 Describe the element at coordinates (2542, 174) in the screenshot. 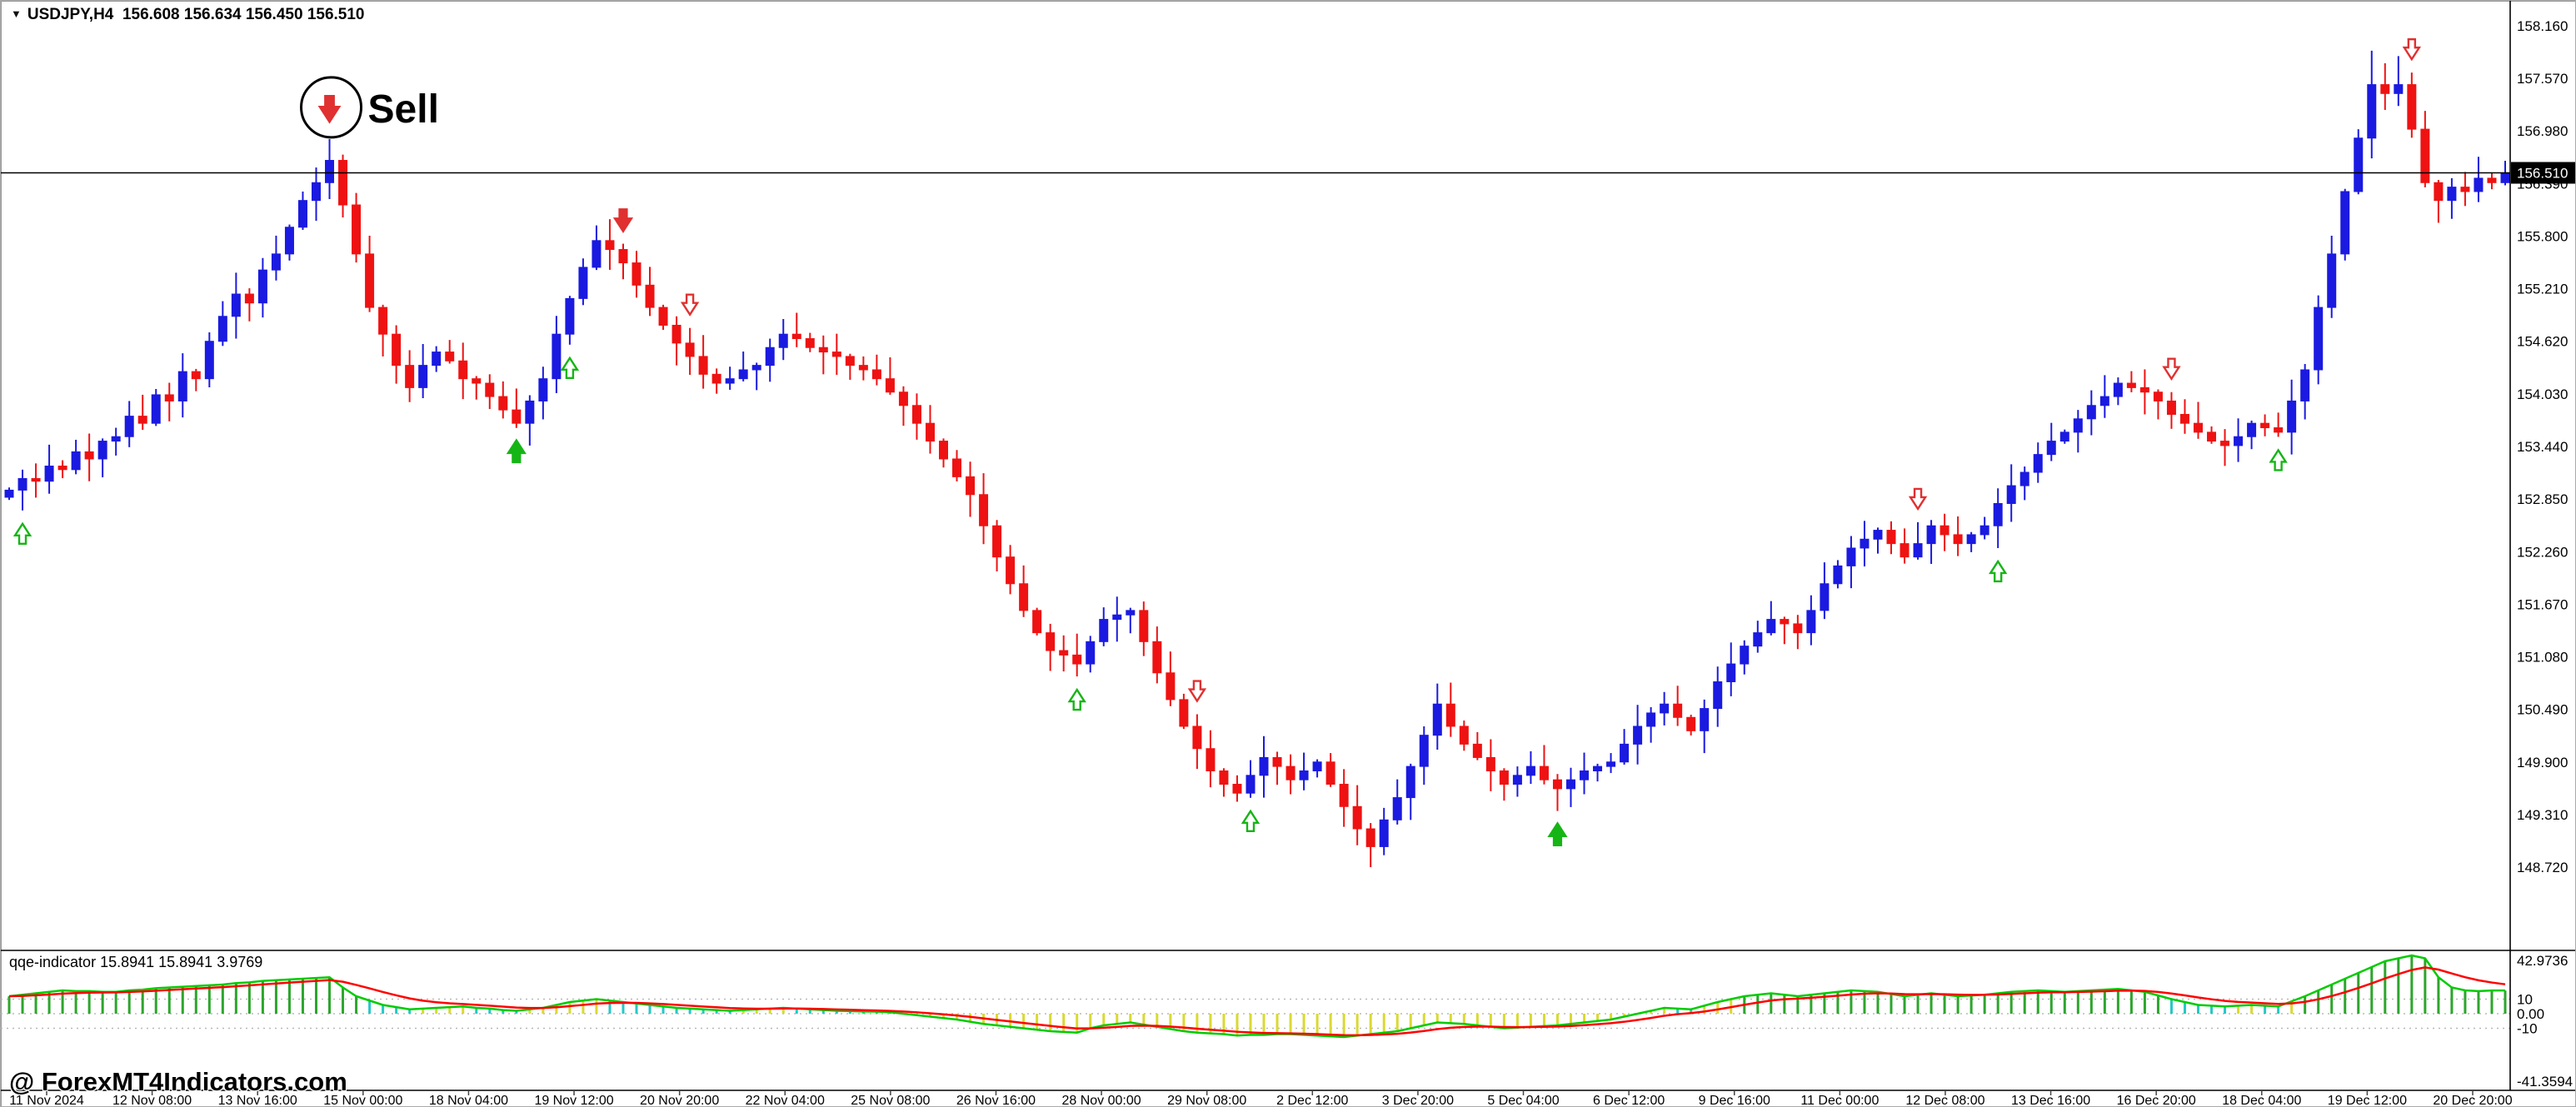

I see `current-price-badge-label: 156.510` at that location.